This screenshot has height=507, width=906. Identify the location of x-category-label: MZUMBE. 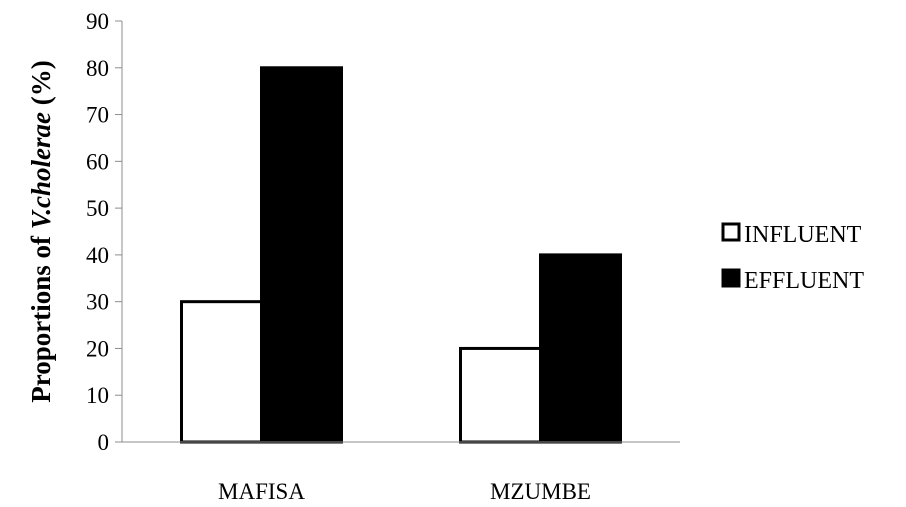
(540, 491).